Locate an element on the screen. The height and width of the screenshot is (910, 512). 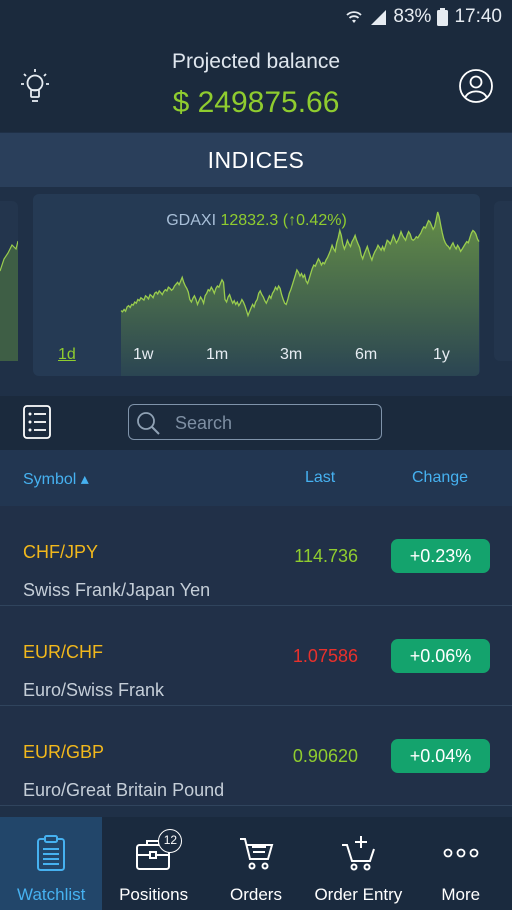
nav-orders: Orders is located at coordinates (256, 863).